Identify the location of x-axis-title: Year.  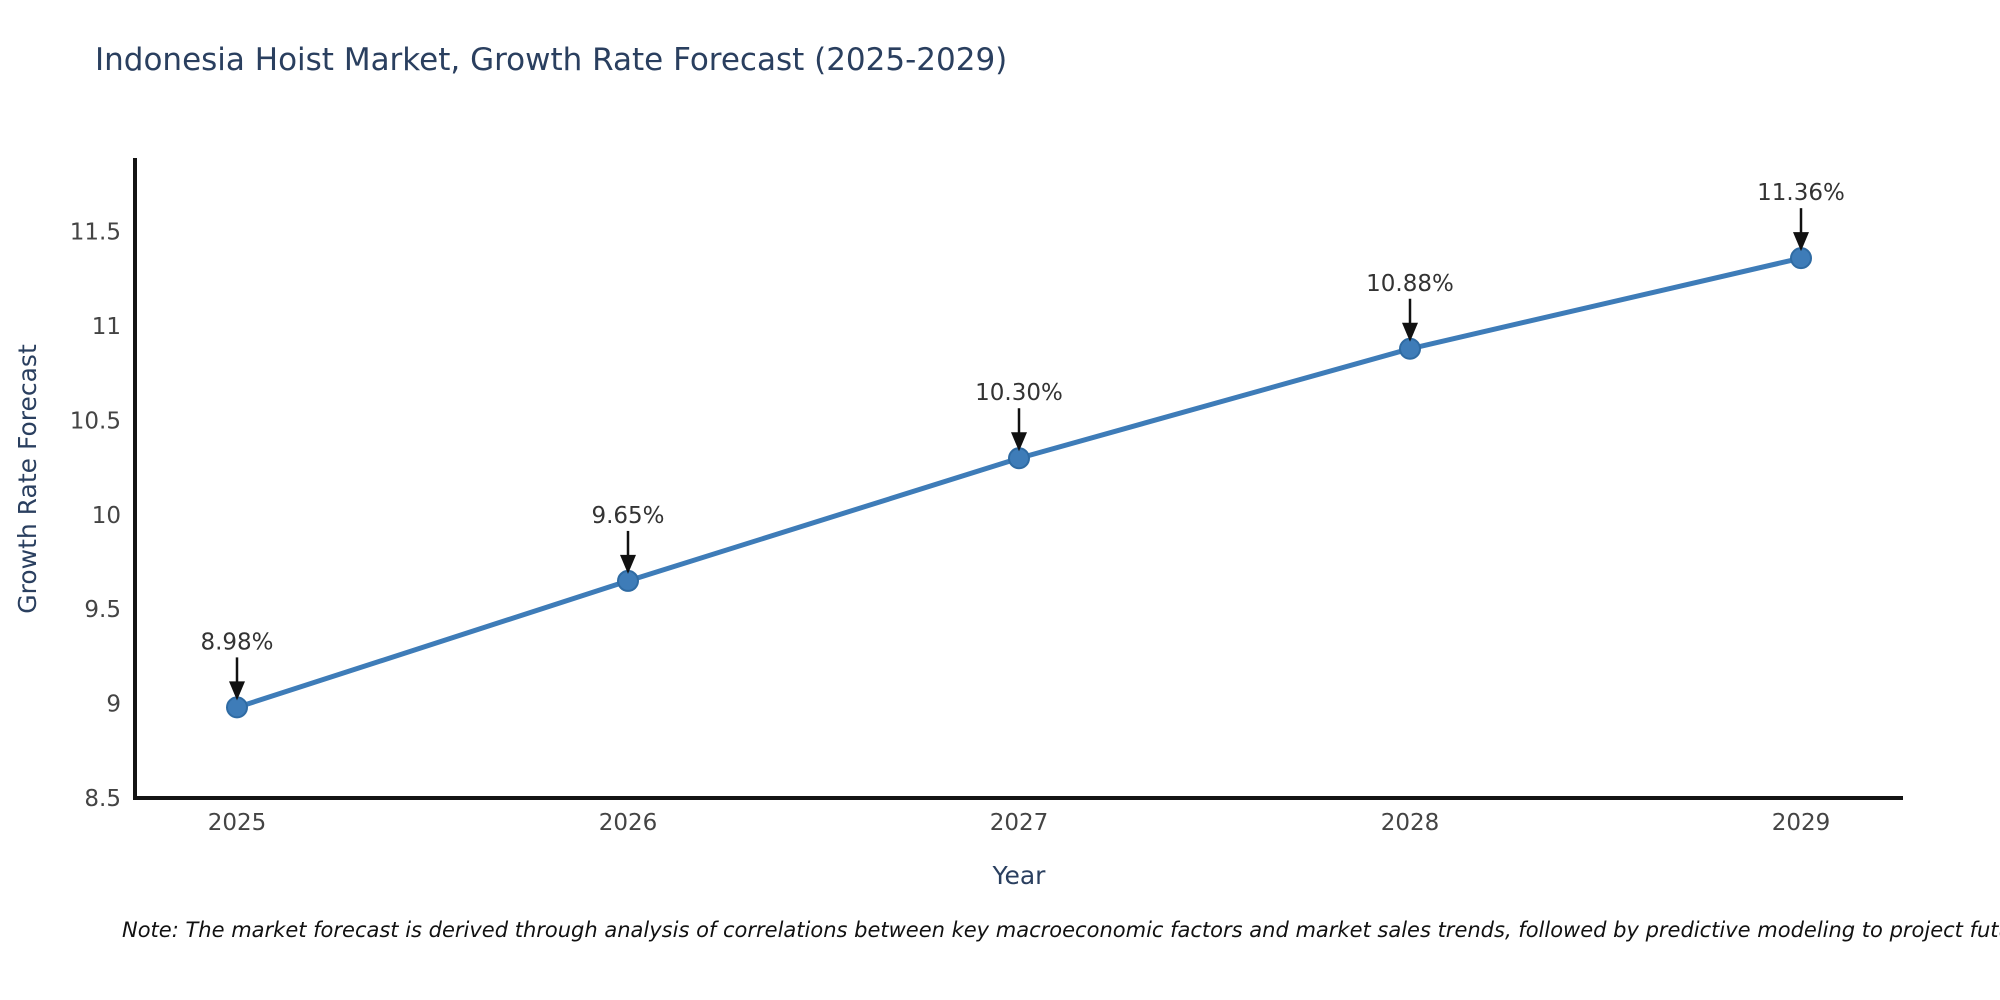
(1019, 875).